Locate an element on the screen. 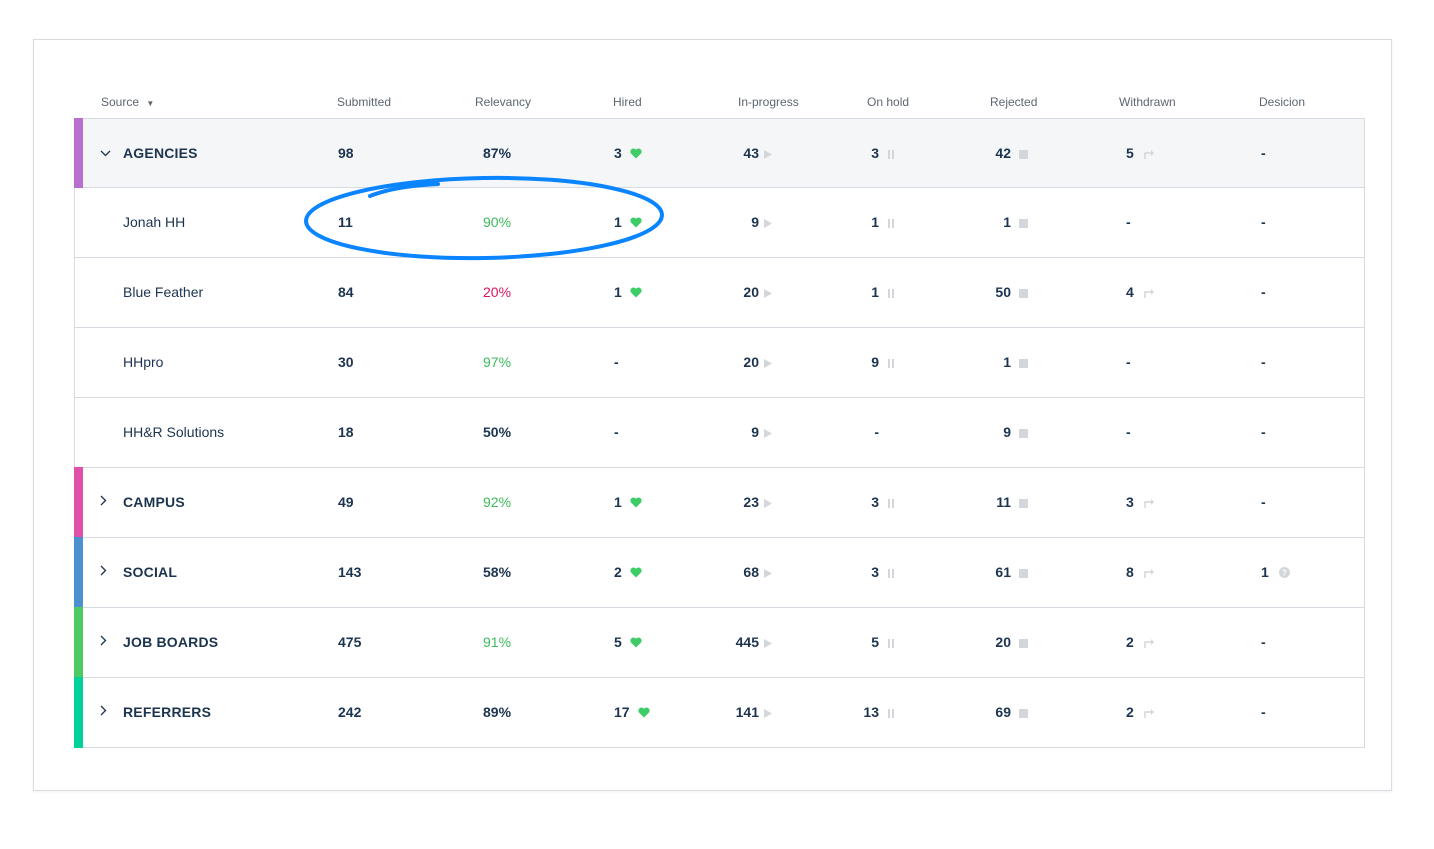 This screenshot has width=1434, height=849. caret-down-icon: ▼ is located at coordinates (150, 103).